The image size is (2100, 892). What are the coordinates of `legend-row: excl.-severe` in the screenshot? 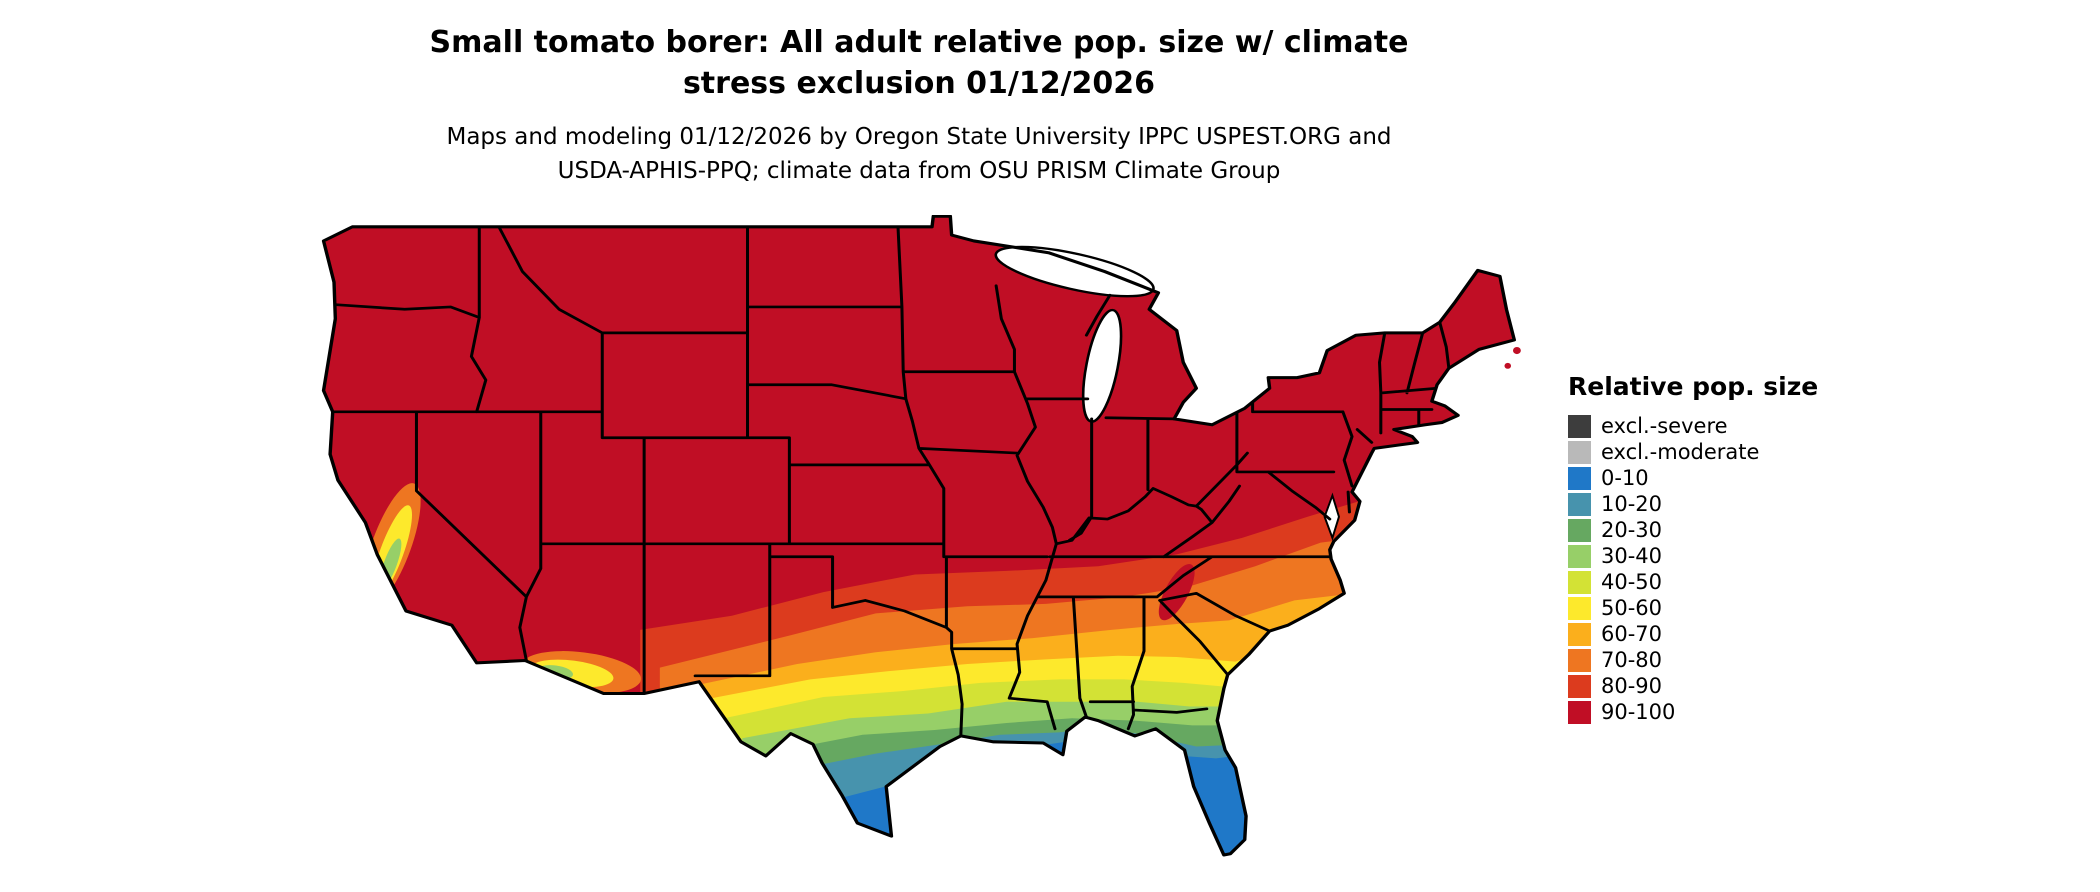 It's located at (1728, 426).